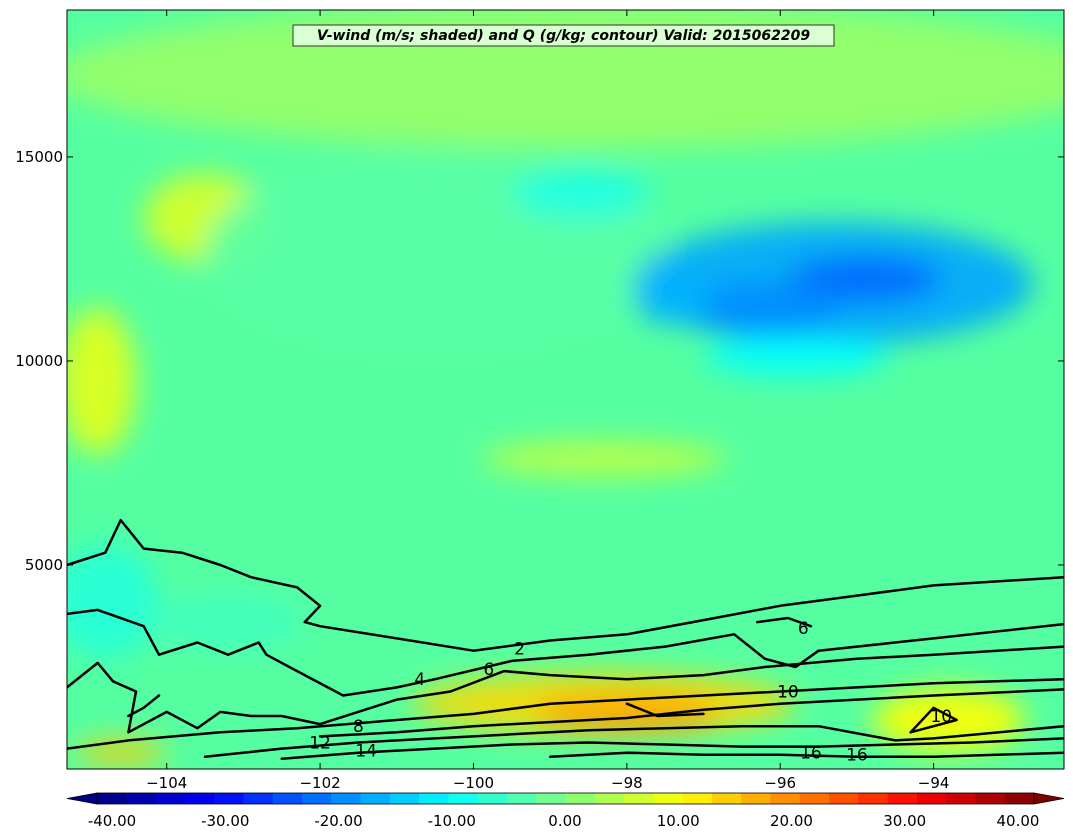 Image resolution: width=1073 pixels, height=838 pixels. Describe the element at coordinates (166, 783) in the screenshot. I see `x-tick-label: −104` at that location.